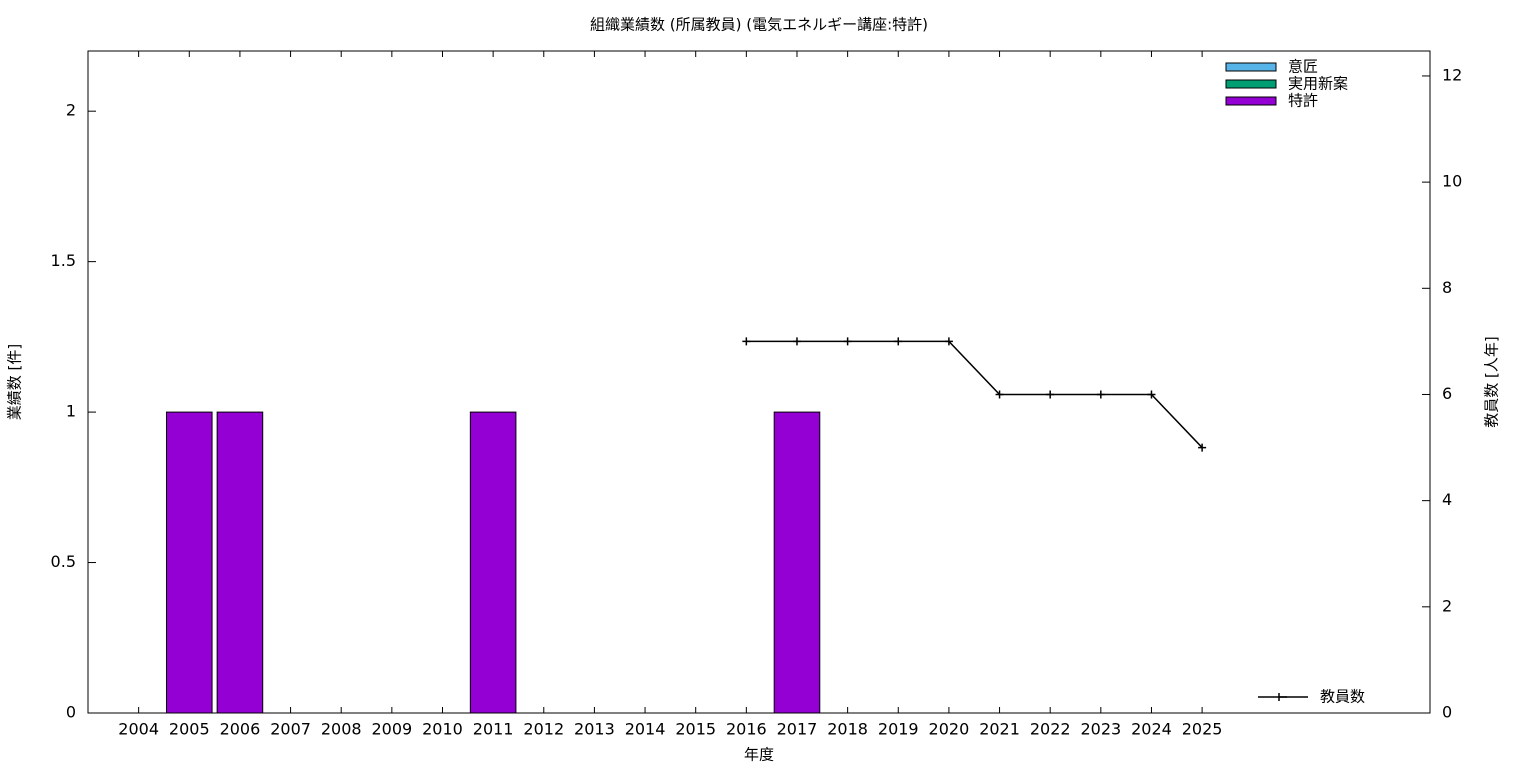 The height and width of the screenshot is (768, 1536). Describe the element at coordinates (847, 729) in the screenshot. I see `x-tick-label: 2018` at that location.